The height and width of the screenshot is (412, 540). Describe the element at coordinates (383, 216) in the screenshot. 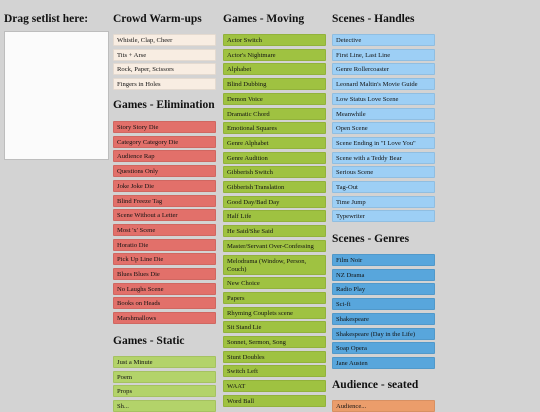

I see `setlist-item-card: Typewriter` at that location.